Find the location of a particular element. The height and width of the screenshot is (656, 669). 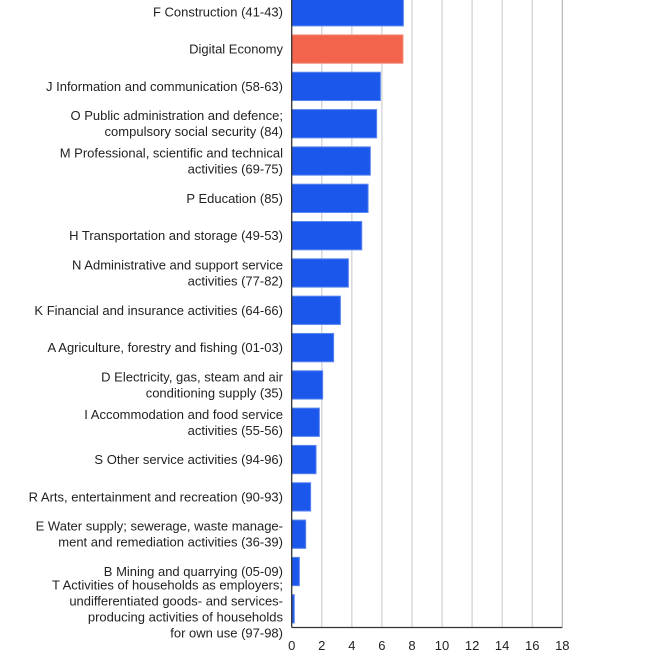

x-tick-label: 18 is located at coordinates (562, 645).